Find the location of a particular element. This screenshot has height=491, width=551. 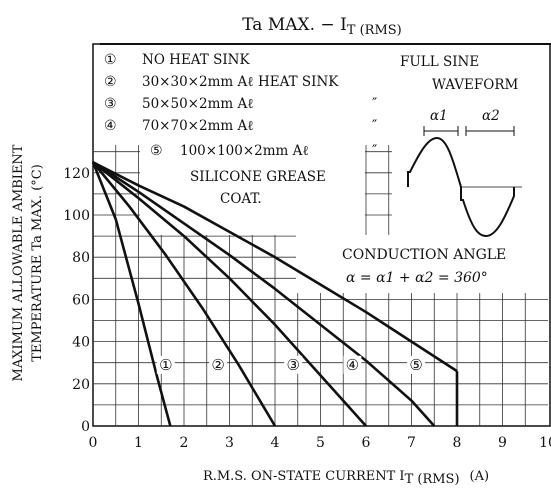

x-tick-label: 4 is located at coordinates (275, 443).